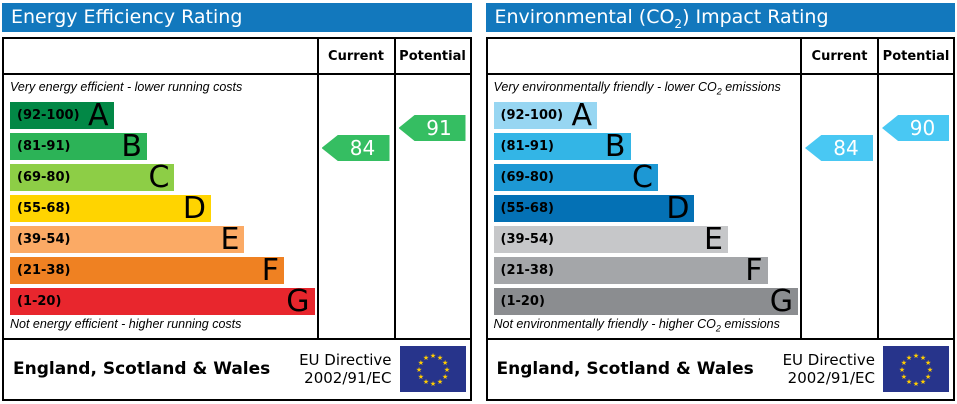  I want to click on potential-rating-cell: 90, so click(915, 206).